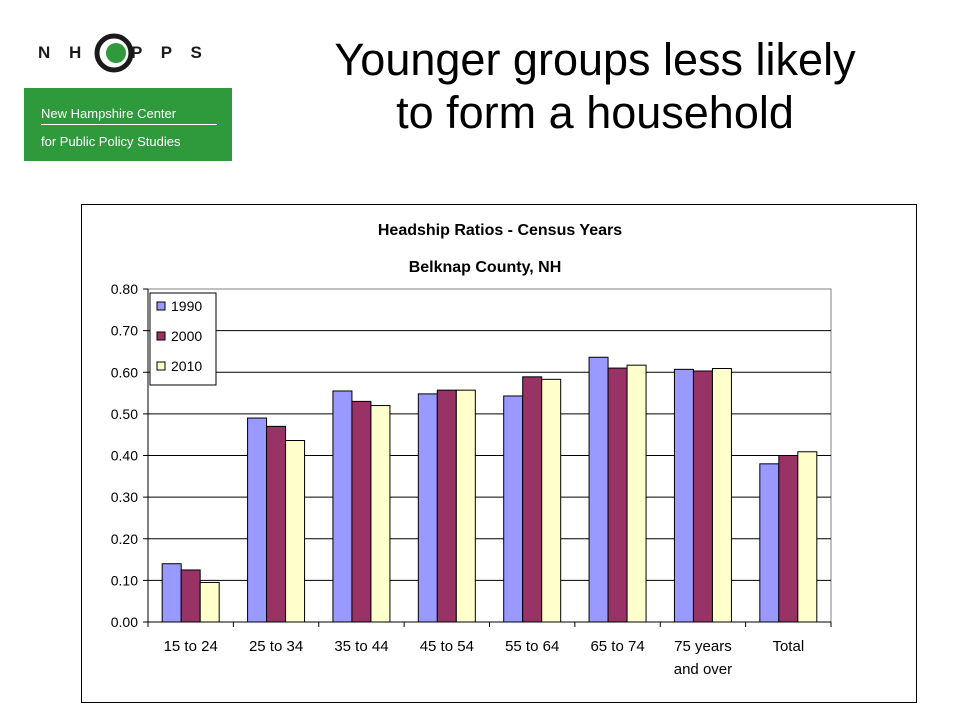 This screenshot has width=960, height=720. Describe the element at coordinates (129, 124) in the screenshot. I see `logo-divider` at that location.